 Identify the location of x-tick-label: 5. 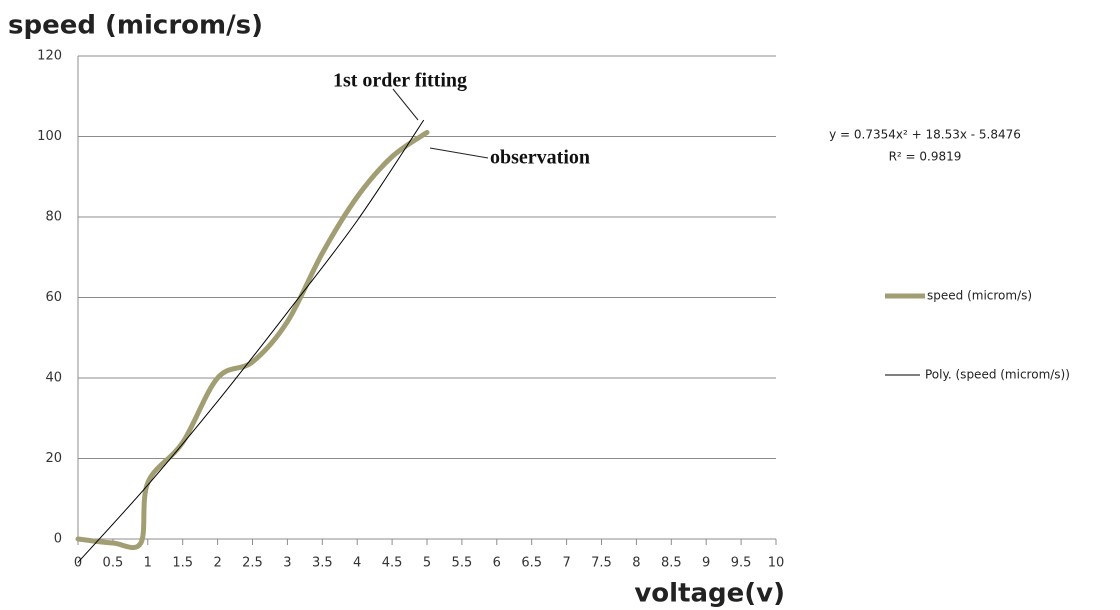
(427, 563).